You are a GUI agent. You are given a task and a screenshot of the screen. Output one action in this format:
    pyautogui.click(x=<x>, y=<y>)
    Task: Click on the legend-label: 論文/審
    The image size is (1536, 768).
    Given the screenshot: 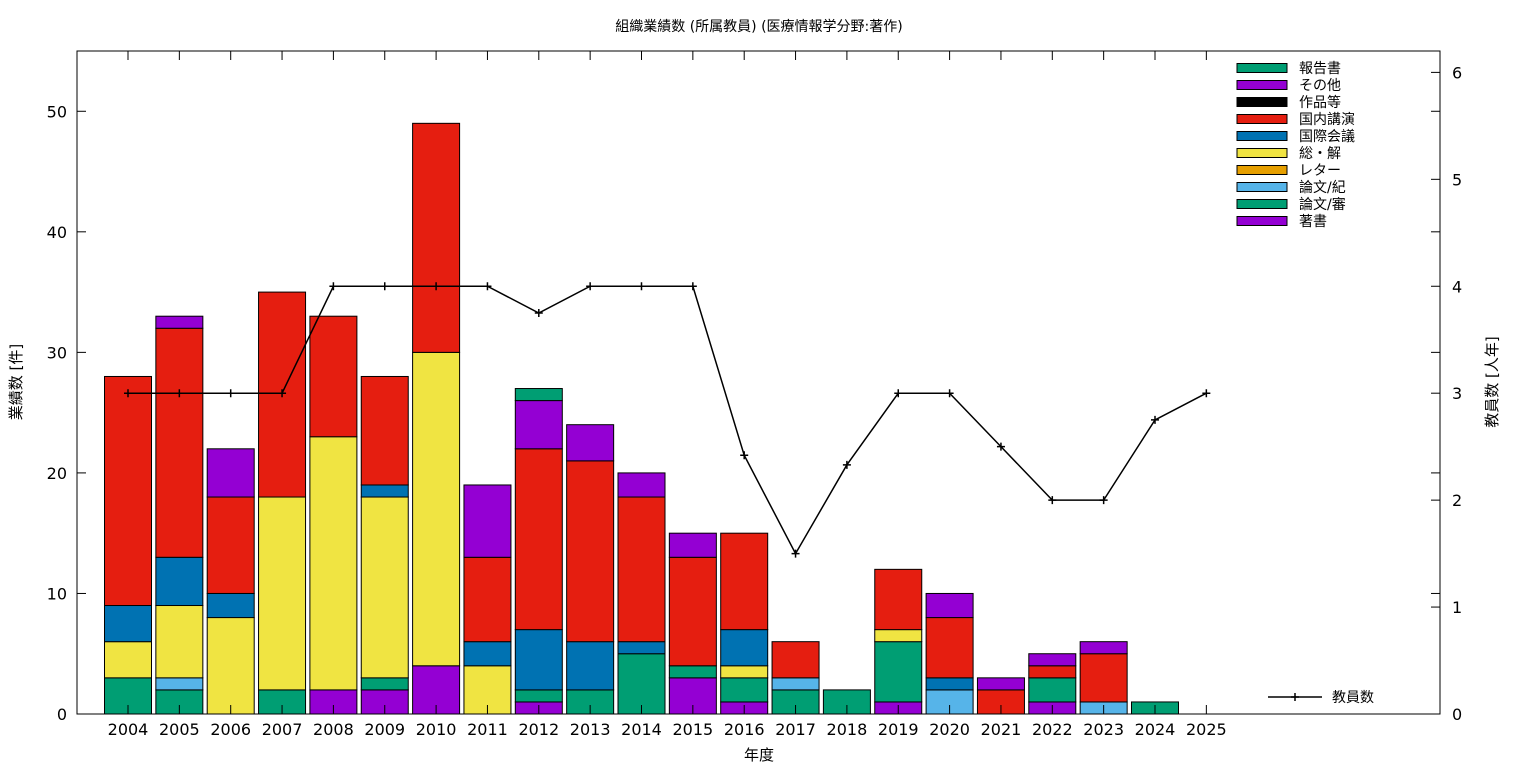 What is the action you would take?
    pyautogui.click(x=1322, y=205)
    